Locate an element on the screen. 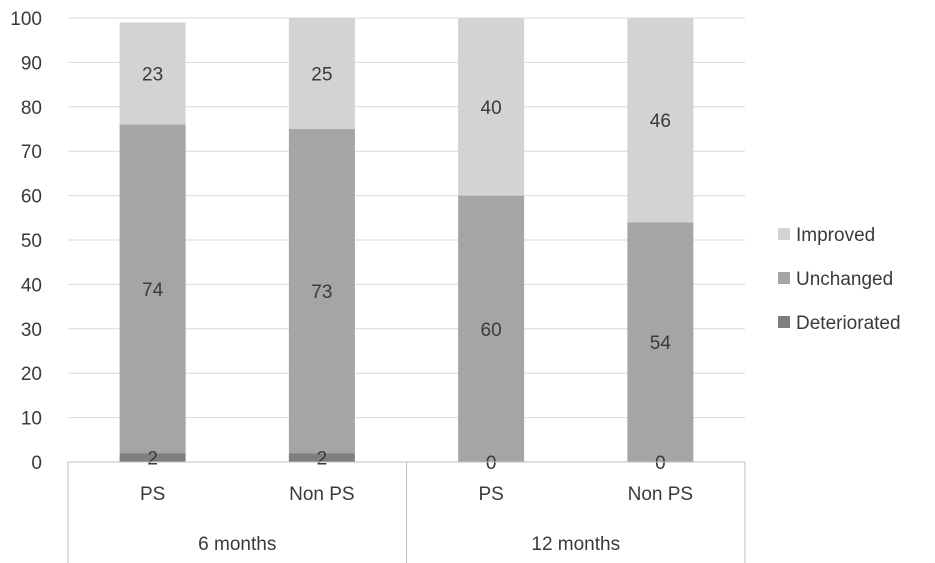  legend-label: Deteriorated is located at coordinates (848, 323).